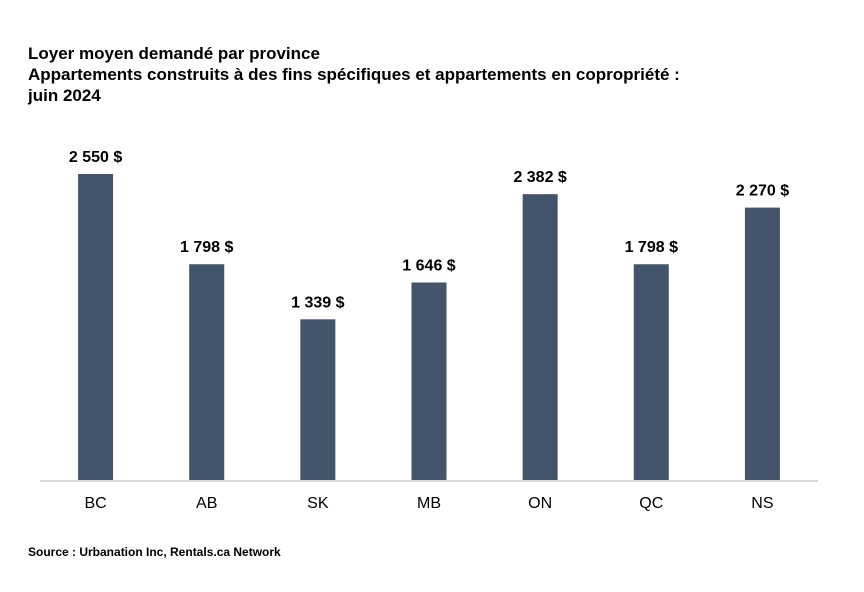  What do you see at coordinates (95, 503) in the screenshot?
I see `x-tick-label-bc: BC` at bounding box center [95, 503].